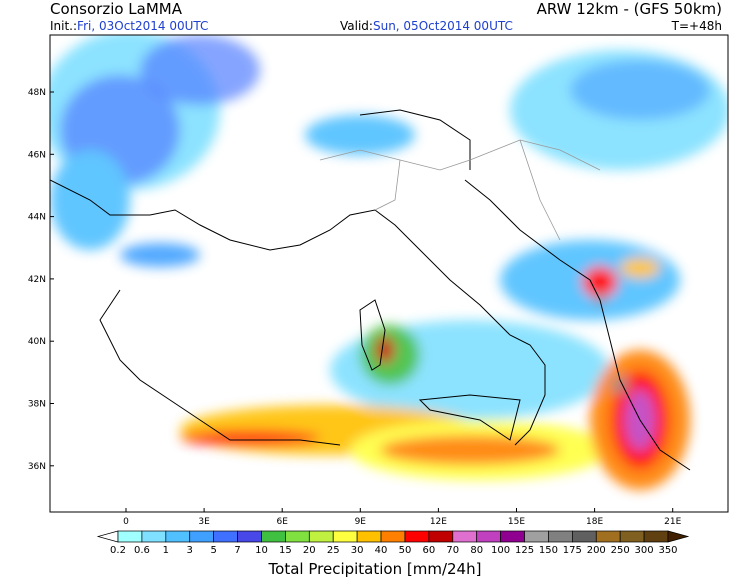  What do you see at coordinates (37, 342) in the screenshot?
I see `lat-label: 40N` at bounding box center [37, 342].